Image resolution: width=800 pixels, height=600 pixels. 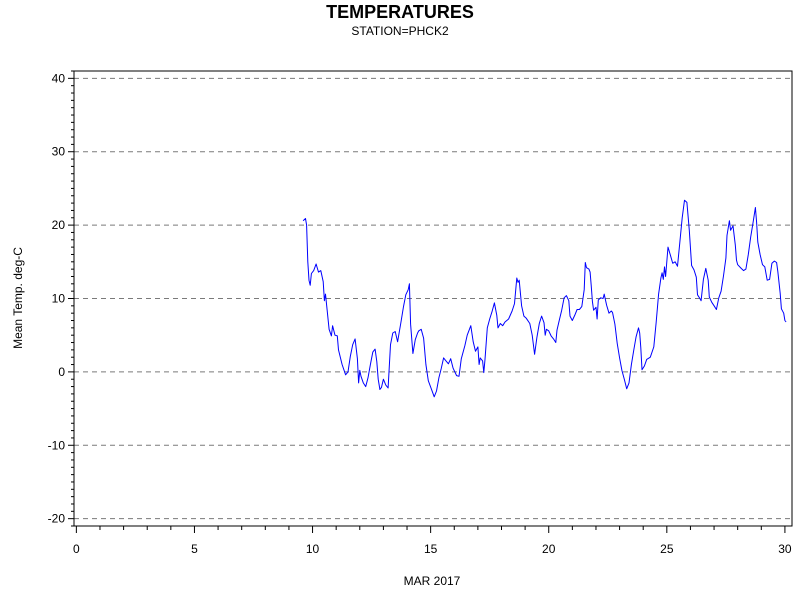 I want to click on x-tick-label: 30, so click(x=785, y=549).